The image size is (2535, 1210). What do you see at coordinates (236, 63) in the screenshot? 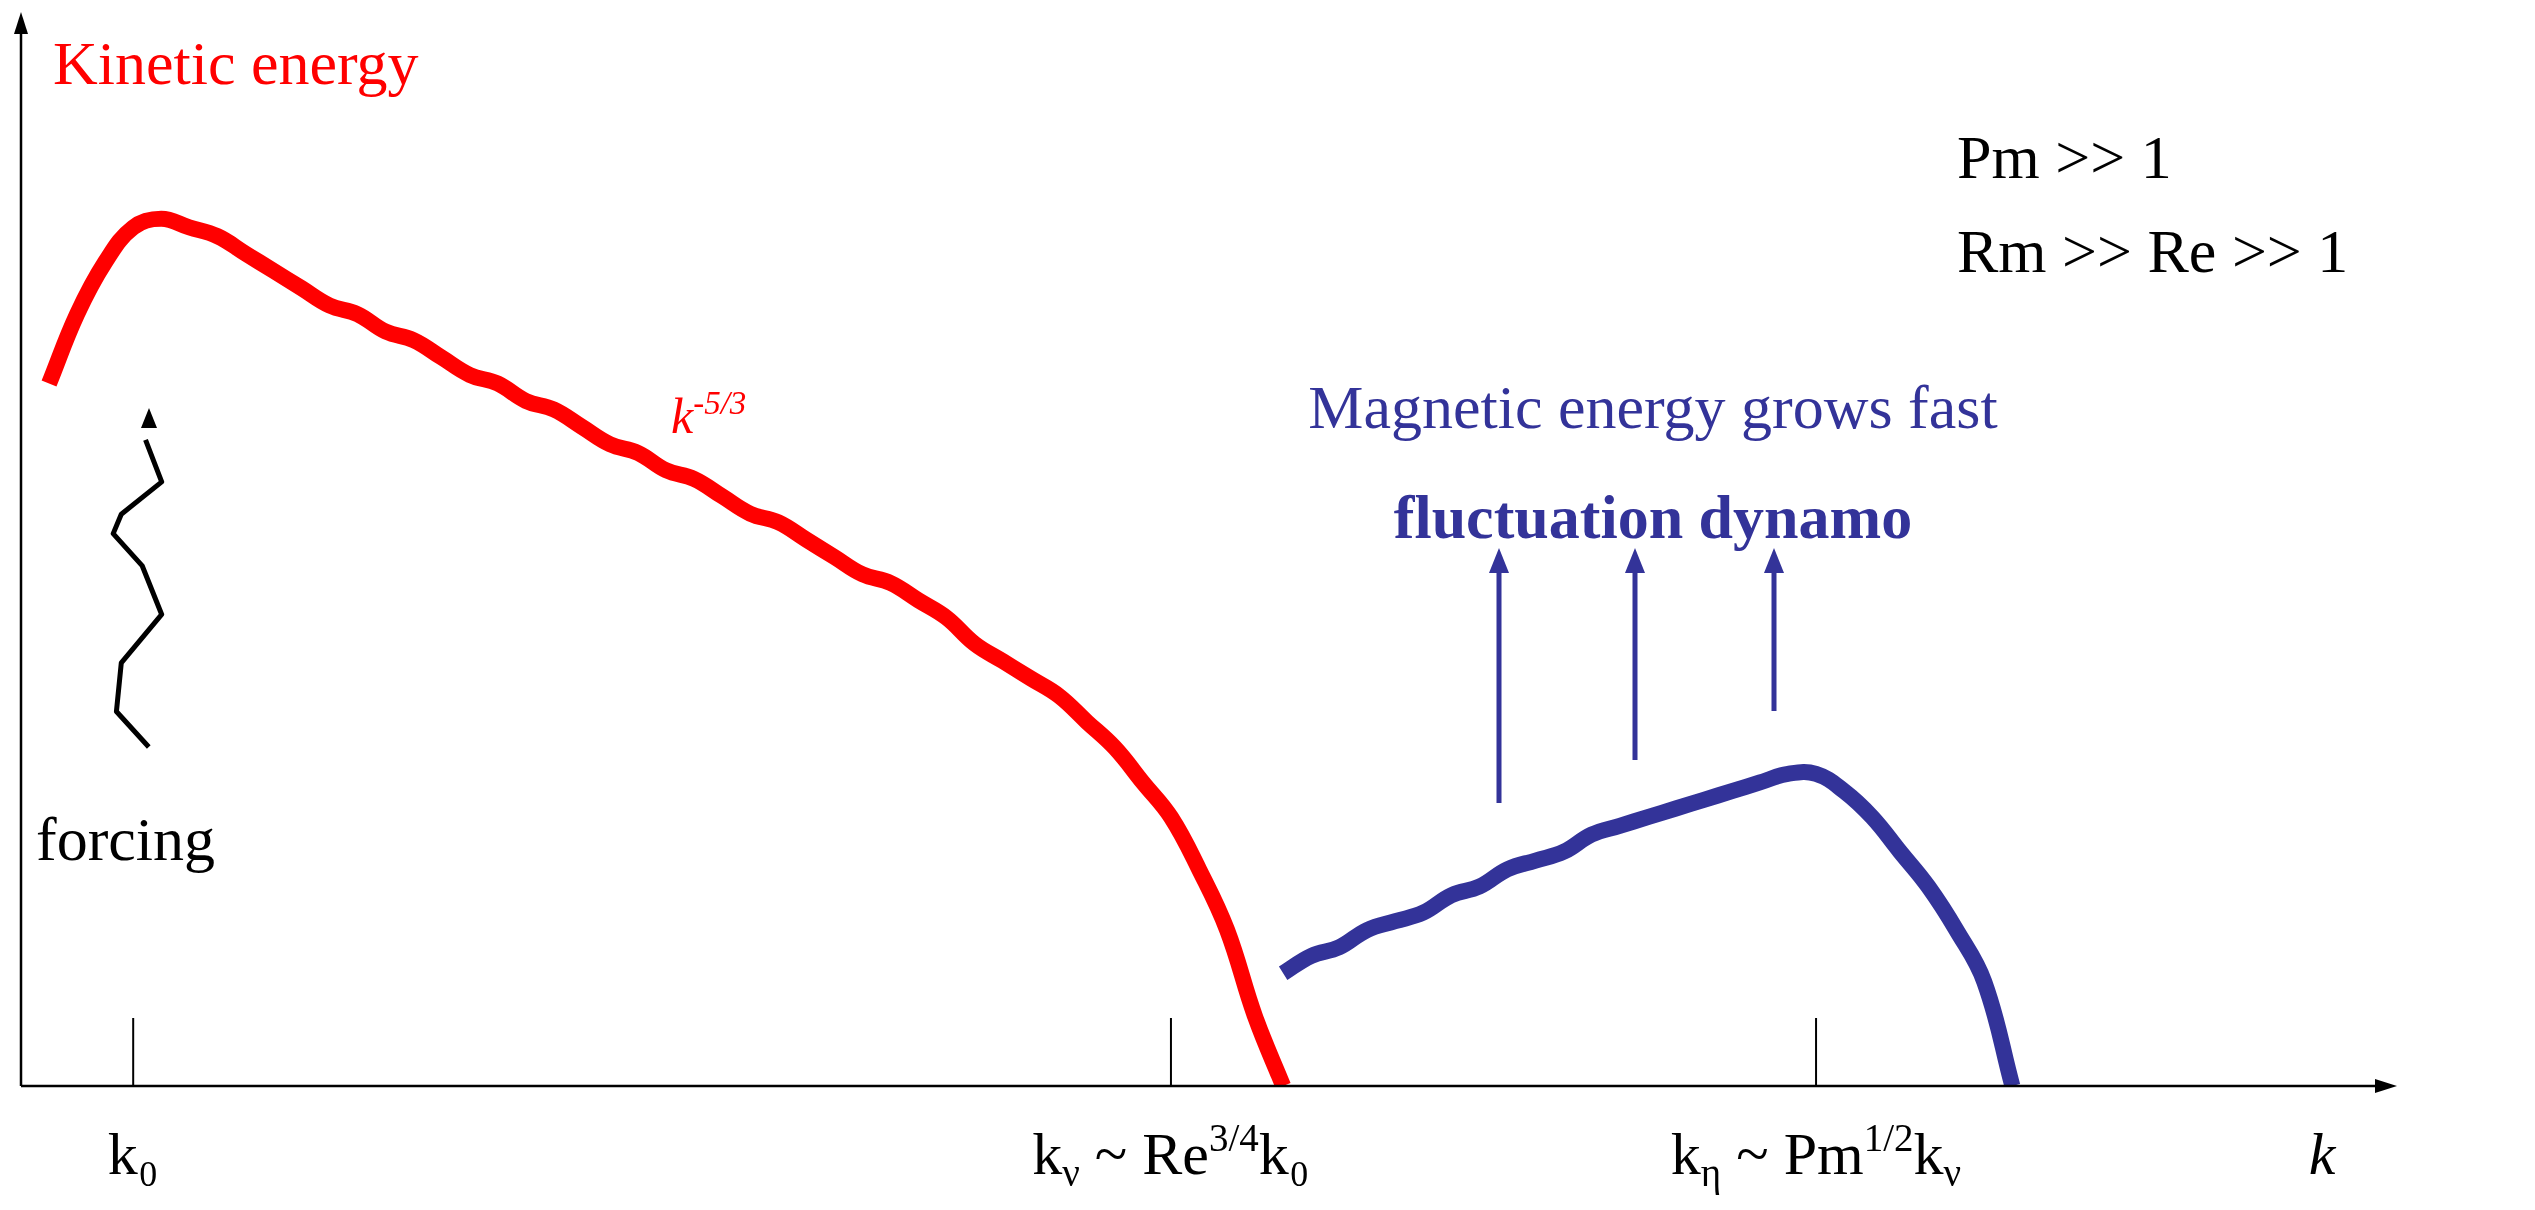
I see `text: Kinetic energy` at bounding box center [236, 63].